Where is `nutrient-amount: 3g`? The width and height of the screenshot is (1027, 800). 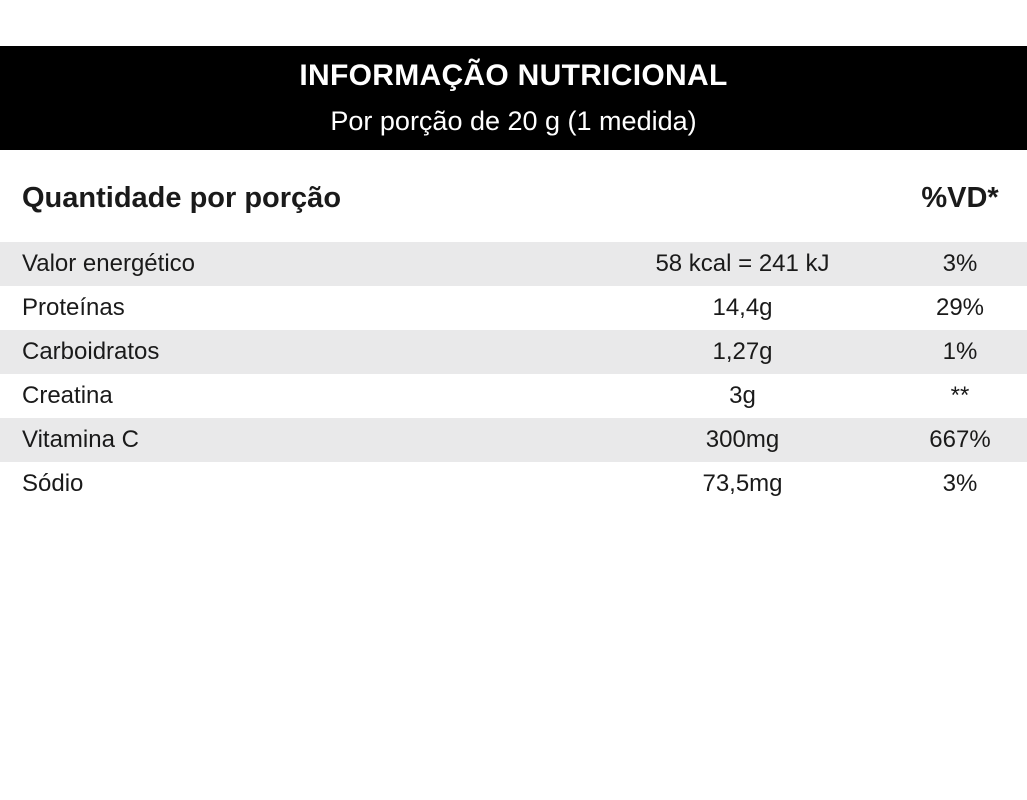
nutrient-amount: 3g is located at coordinates (742, 395).